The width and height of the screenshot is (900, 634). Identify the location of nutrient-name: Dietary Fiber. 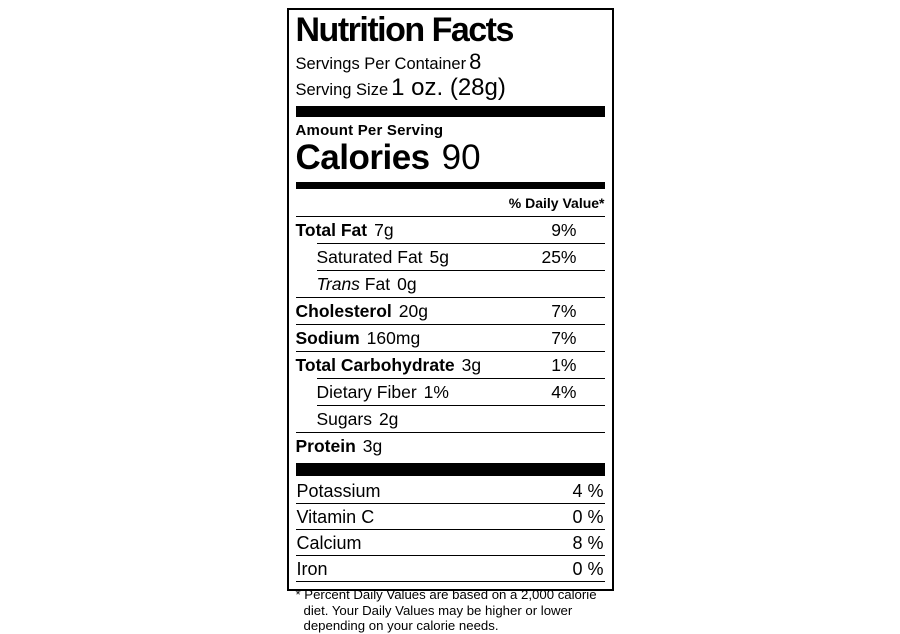
(366, 392).